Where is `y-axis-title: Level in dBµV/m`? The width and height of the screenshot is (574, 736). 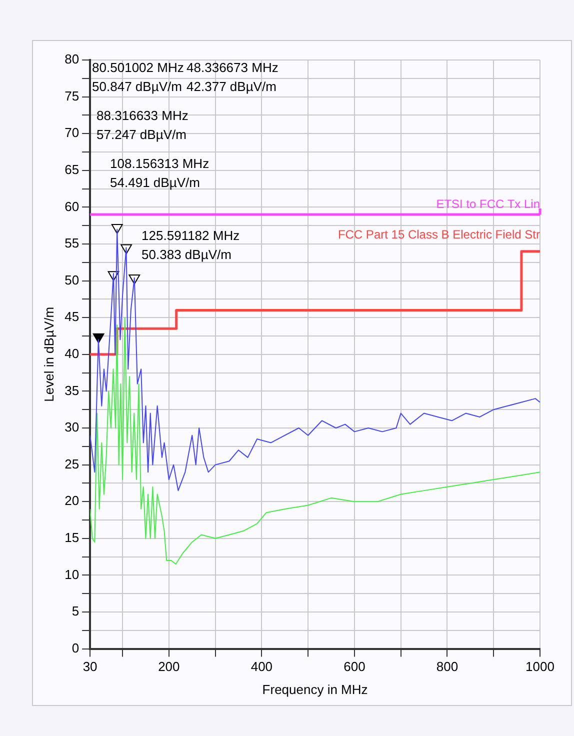 y-axis-title: Level in dBµV/m is located at coordinates (48, 354).